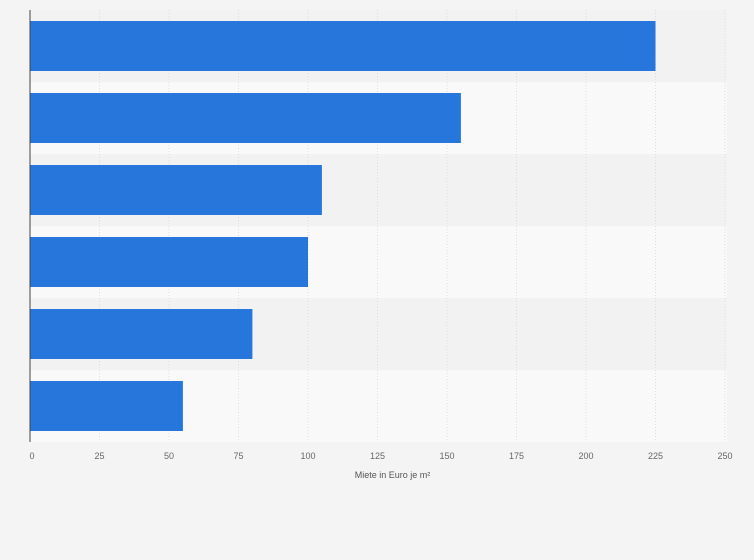  I want to click on x-axis-ticks: 0 25 50 75 100 125 150 175 200 225 250, so click(380, 456).